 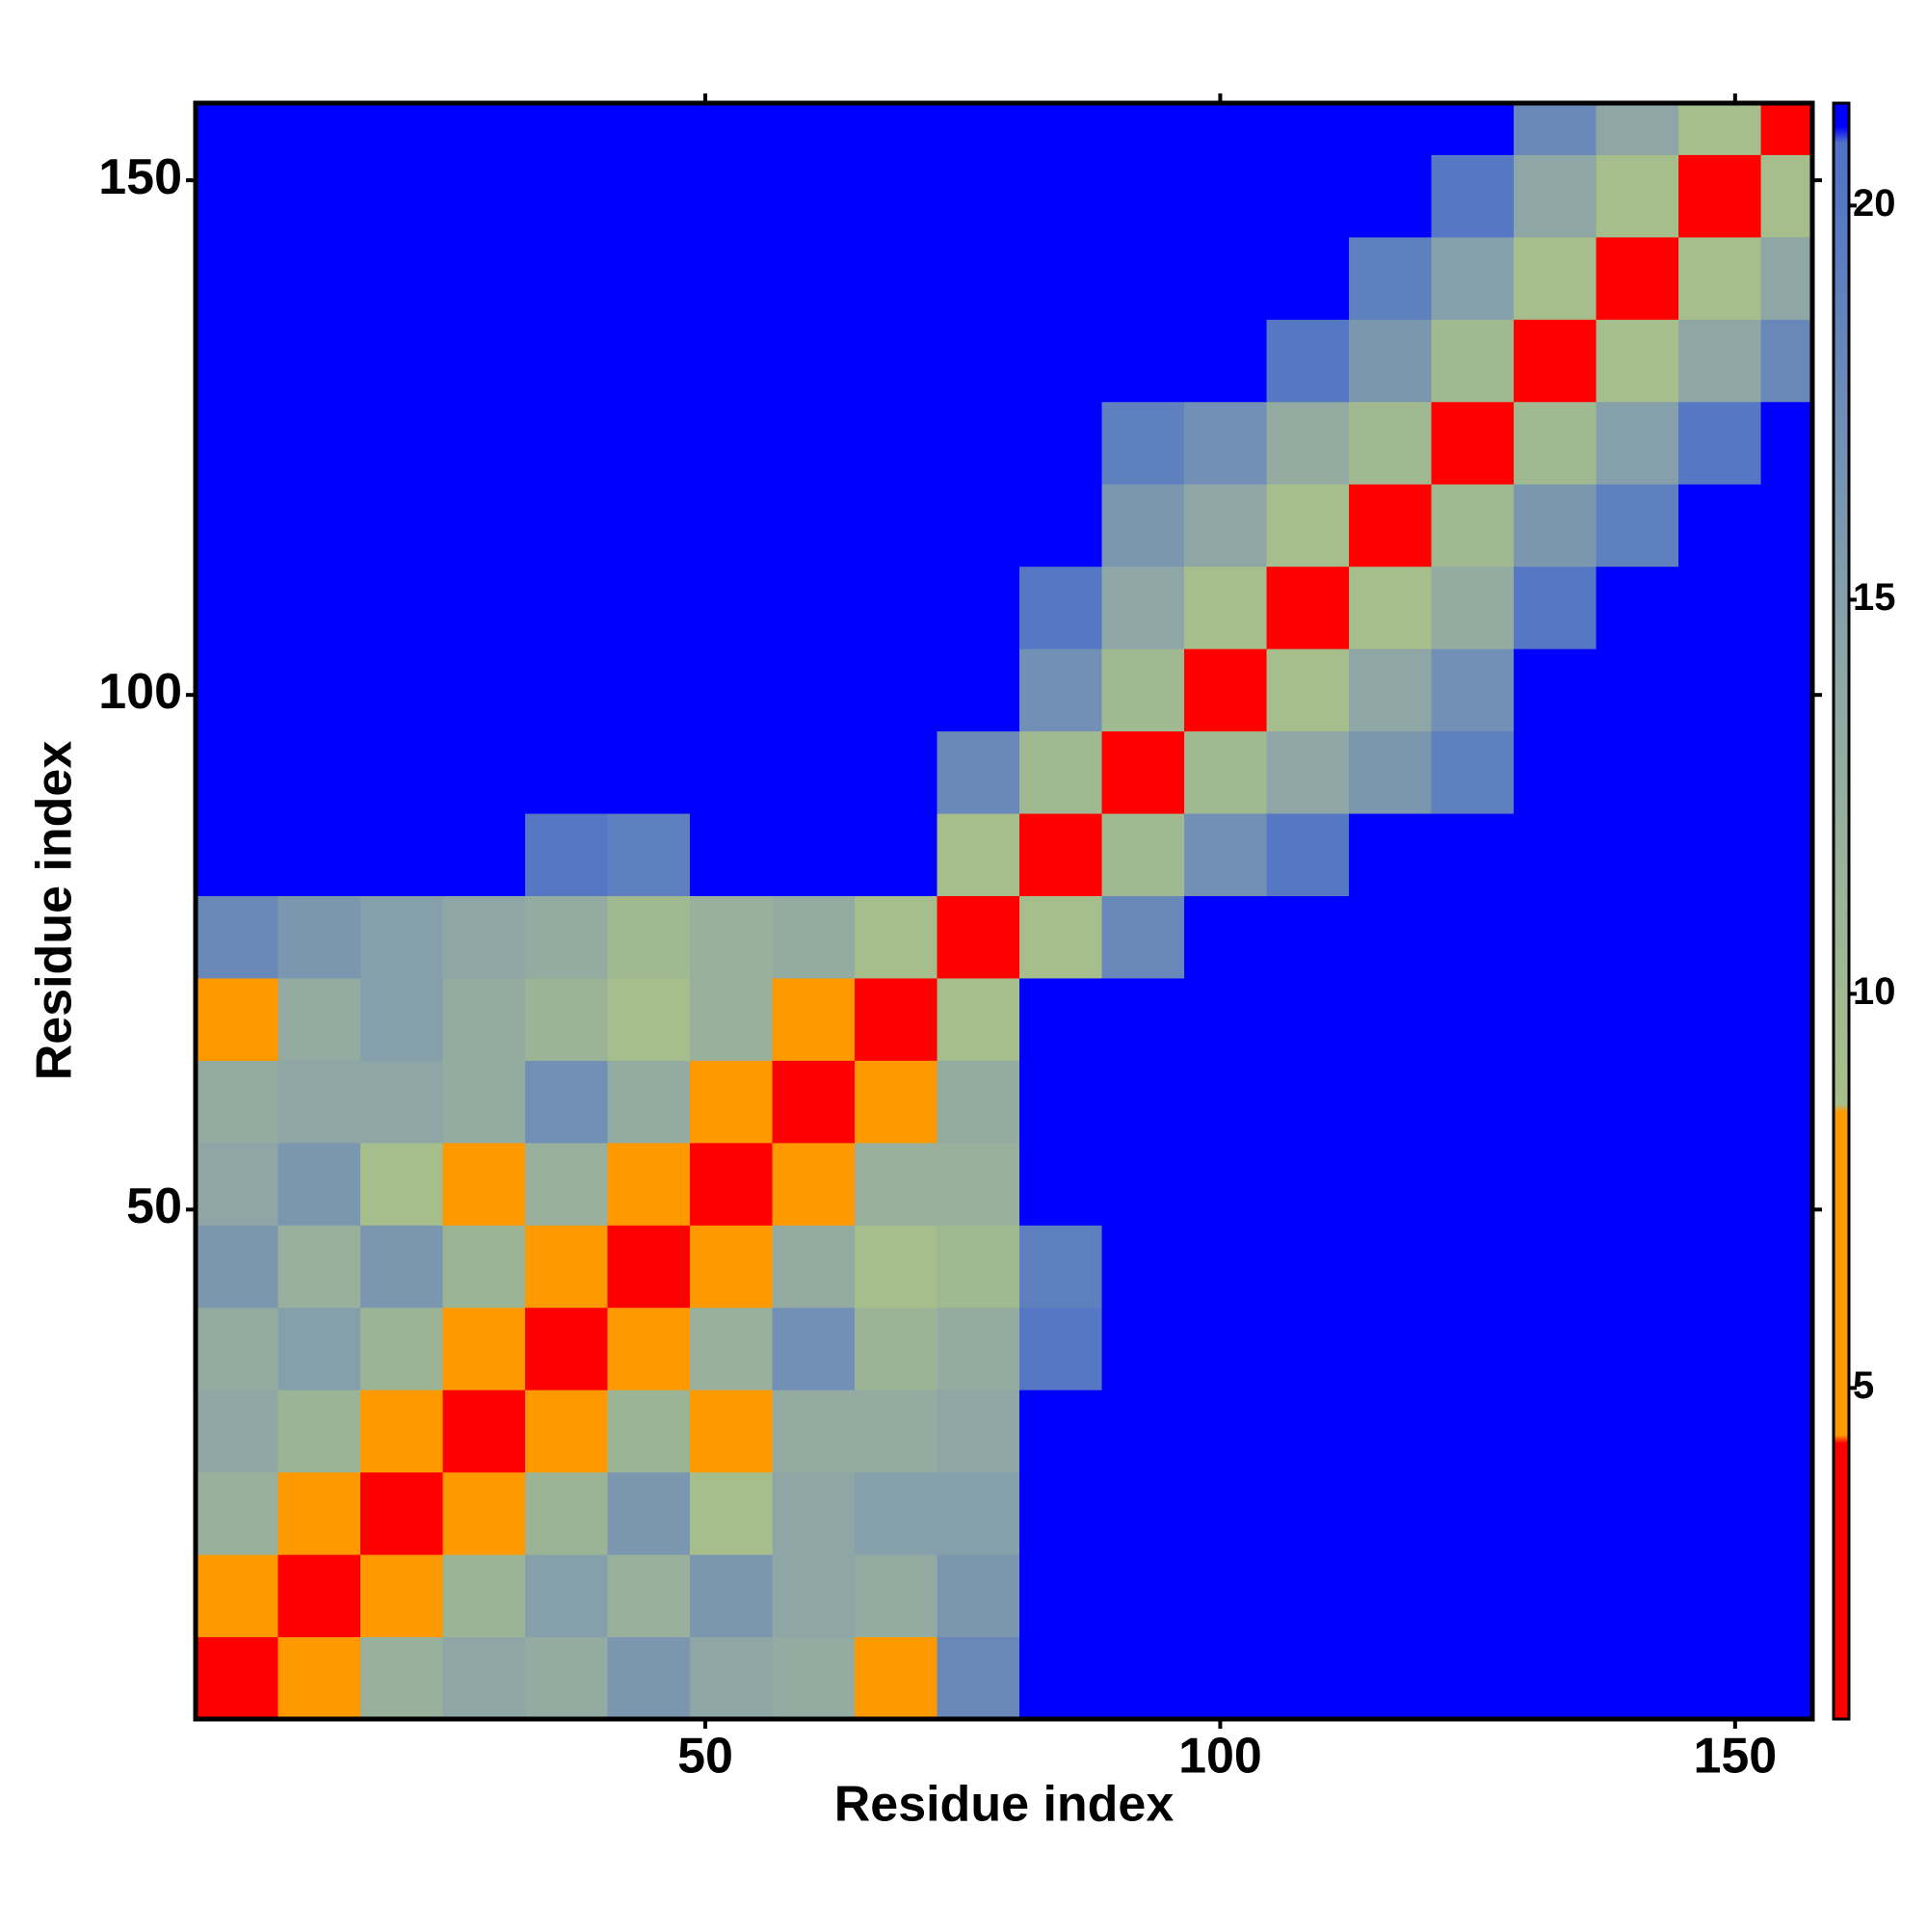 I want to click on y-axis-title: Residue index, so click(x=55, y=911).